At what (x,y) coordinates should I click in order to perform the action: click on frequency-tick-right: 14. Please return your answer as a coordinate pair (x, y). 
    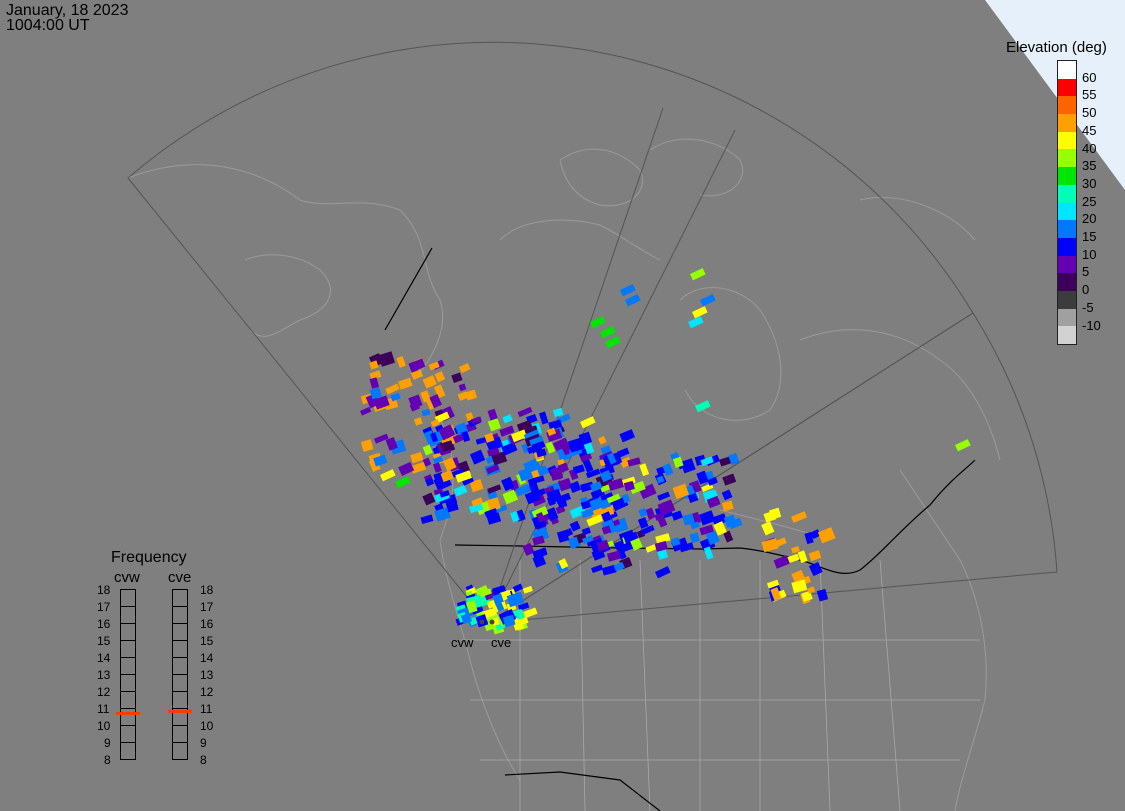
    Looking at the image, I should click on (207, 658).